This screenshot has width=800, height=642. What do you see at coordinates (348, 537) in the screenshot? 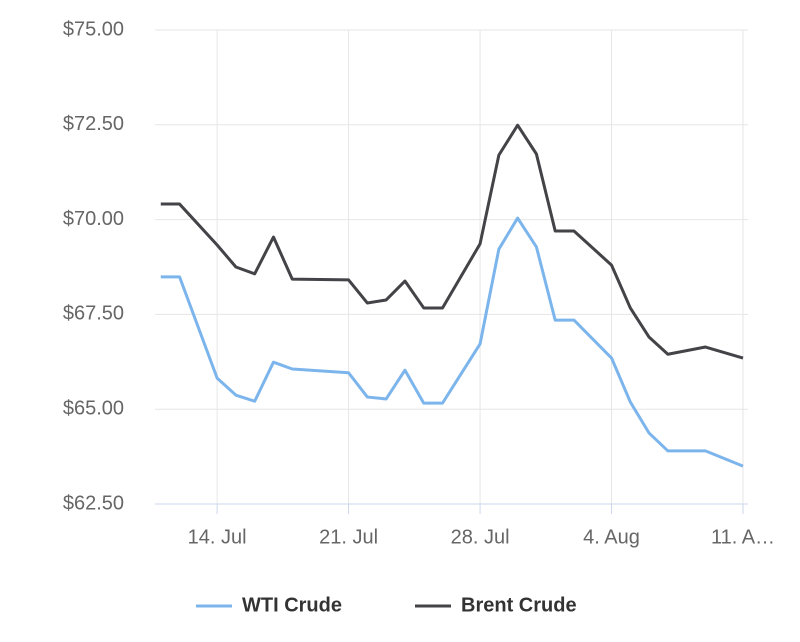
I see `x-tick-label: 21. Jul` at bounding box center [348, 537].